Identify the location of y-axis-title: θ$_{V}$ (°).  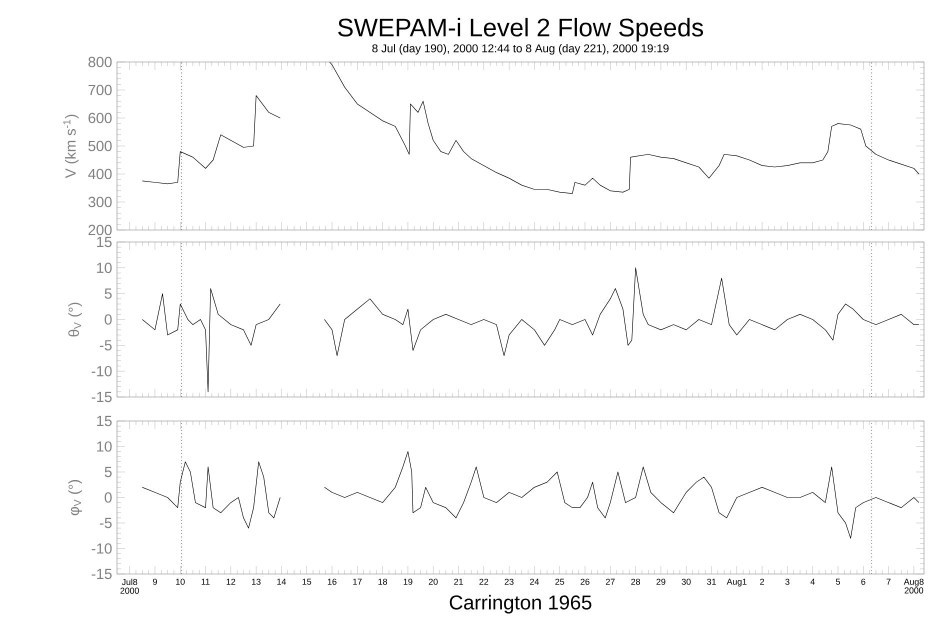
(75, 319).